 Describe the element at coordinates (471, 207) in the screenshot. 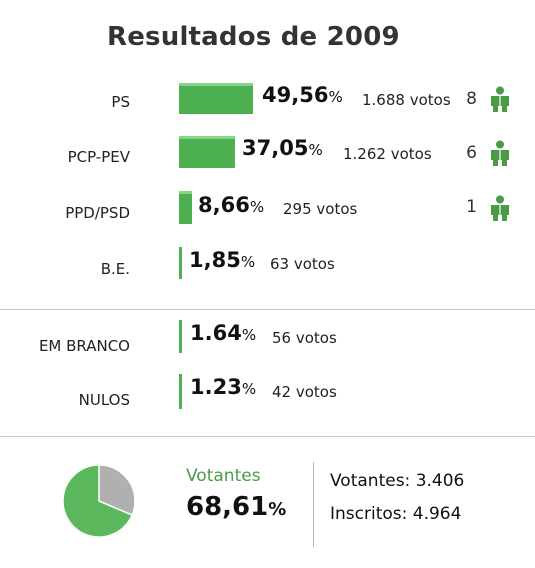

I see `party-seats: 1` at that location.